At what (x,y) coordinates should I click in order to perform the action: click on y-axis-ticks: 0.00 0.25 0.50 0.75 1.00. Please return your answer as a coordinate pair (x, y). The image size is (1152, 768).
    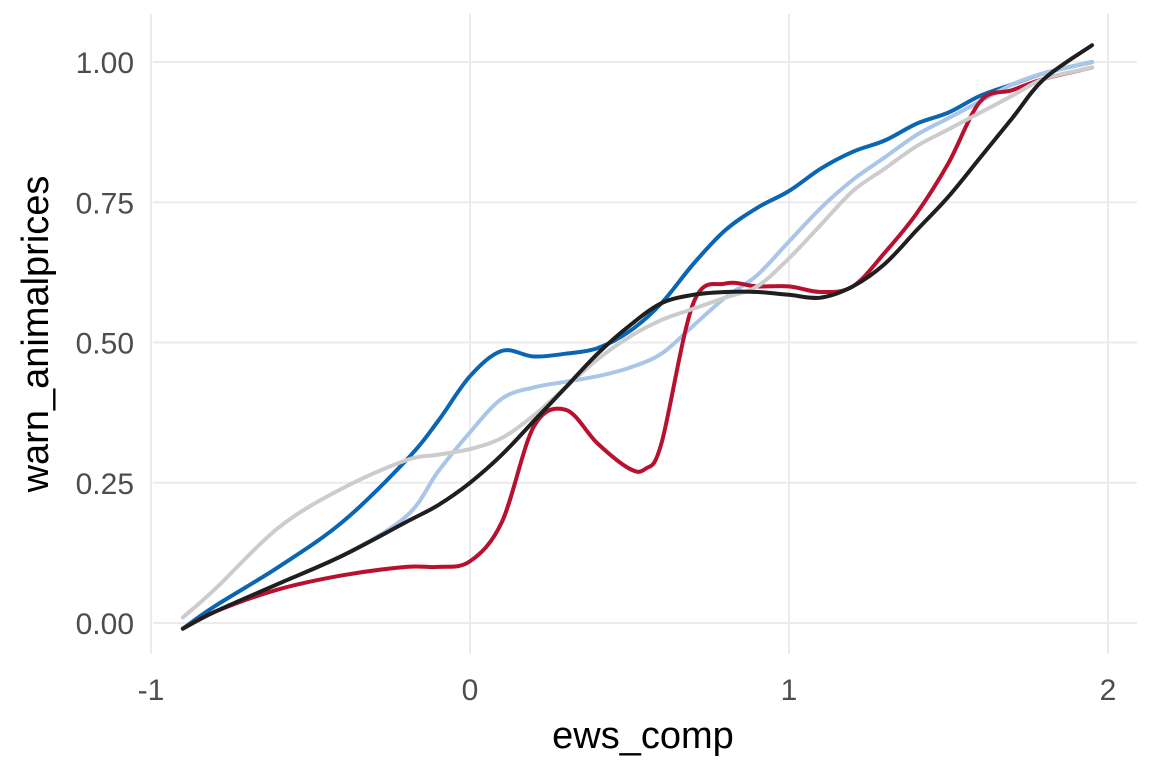
    Looking at the image, I should click on (105, 344).